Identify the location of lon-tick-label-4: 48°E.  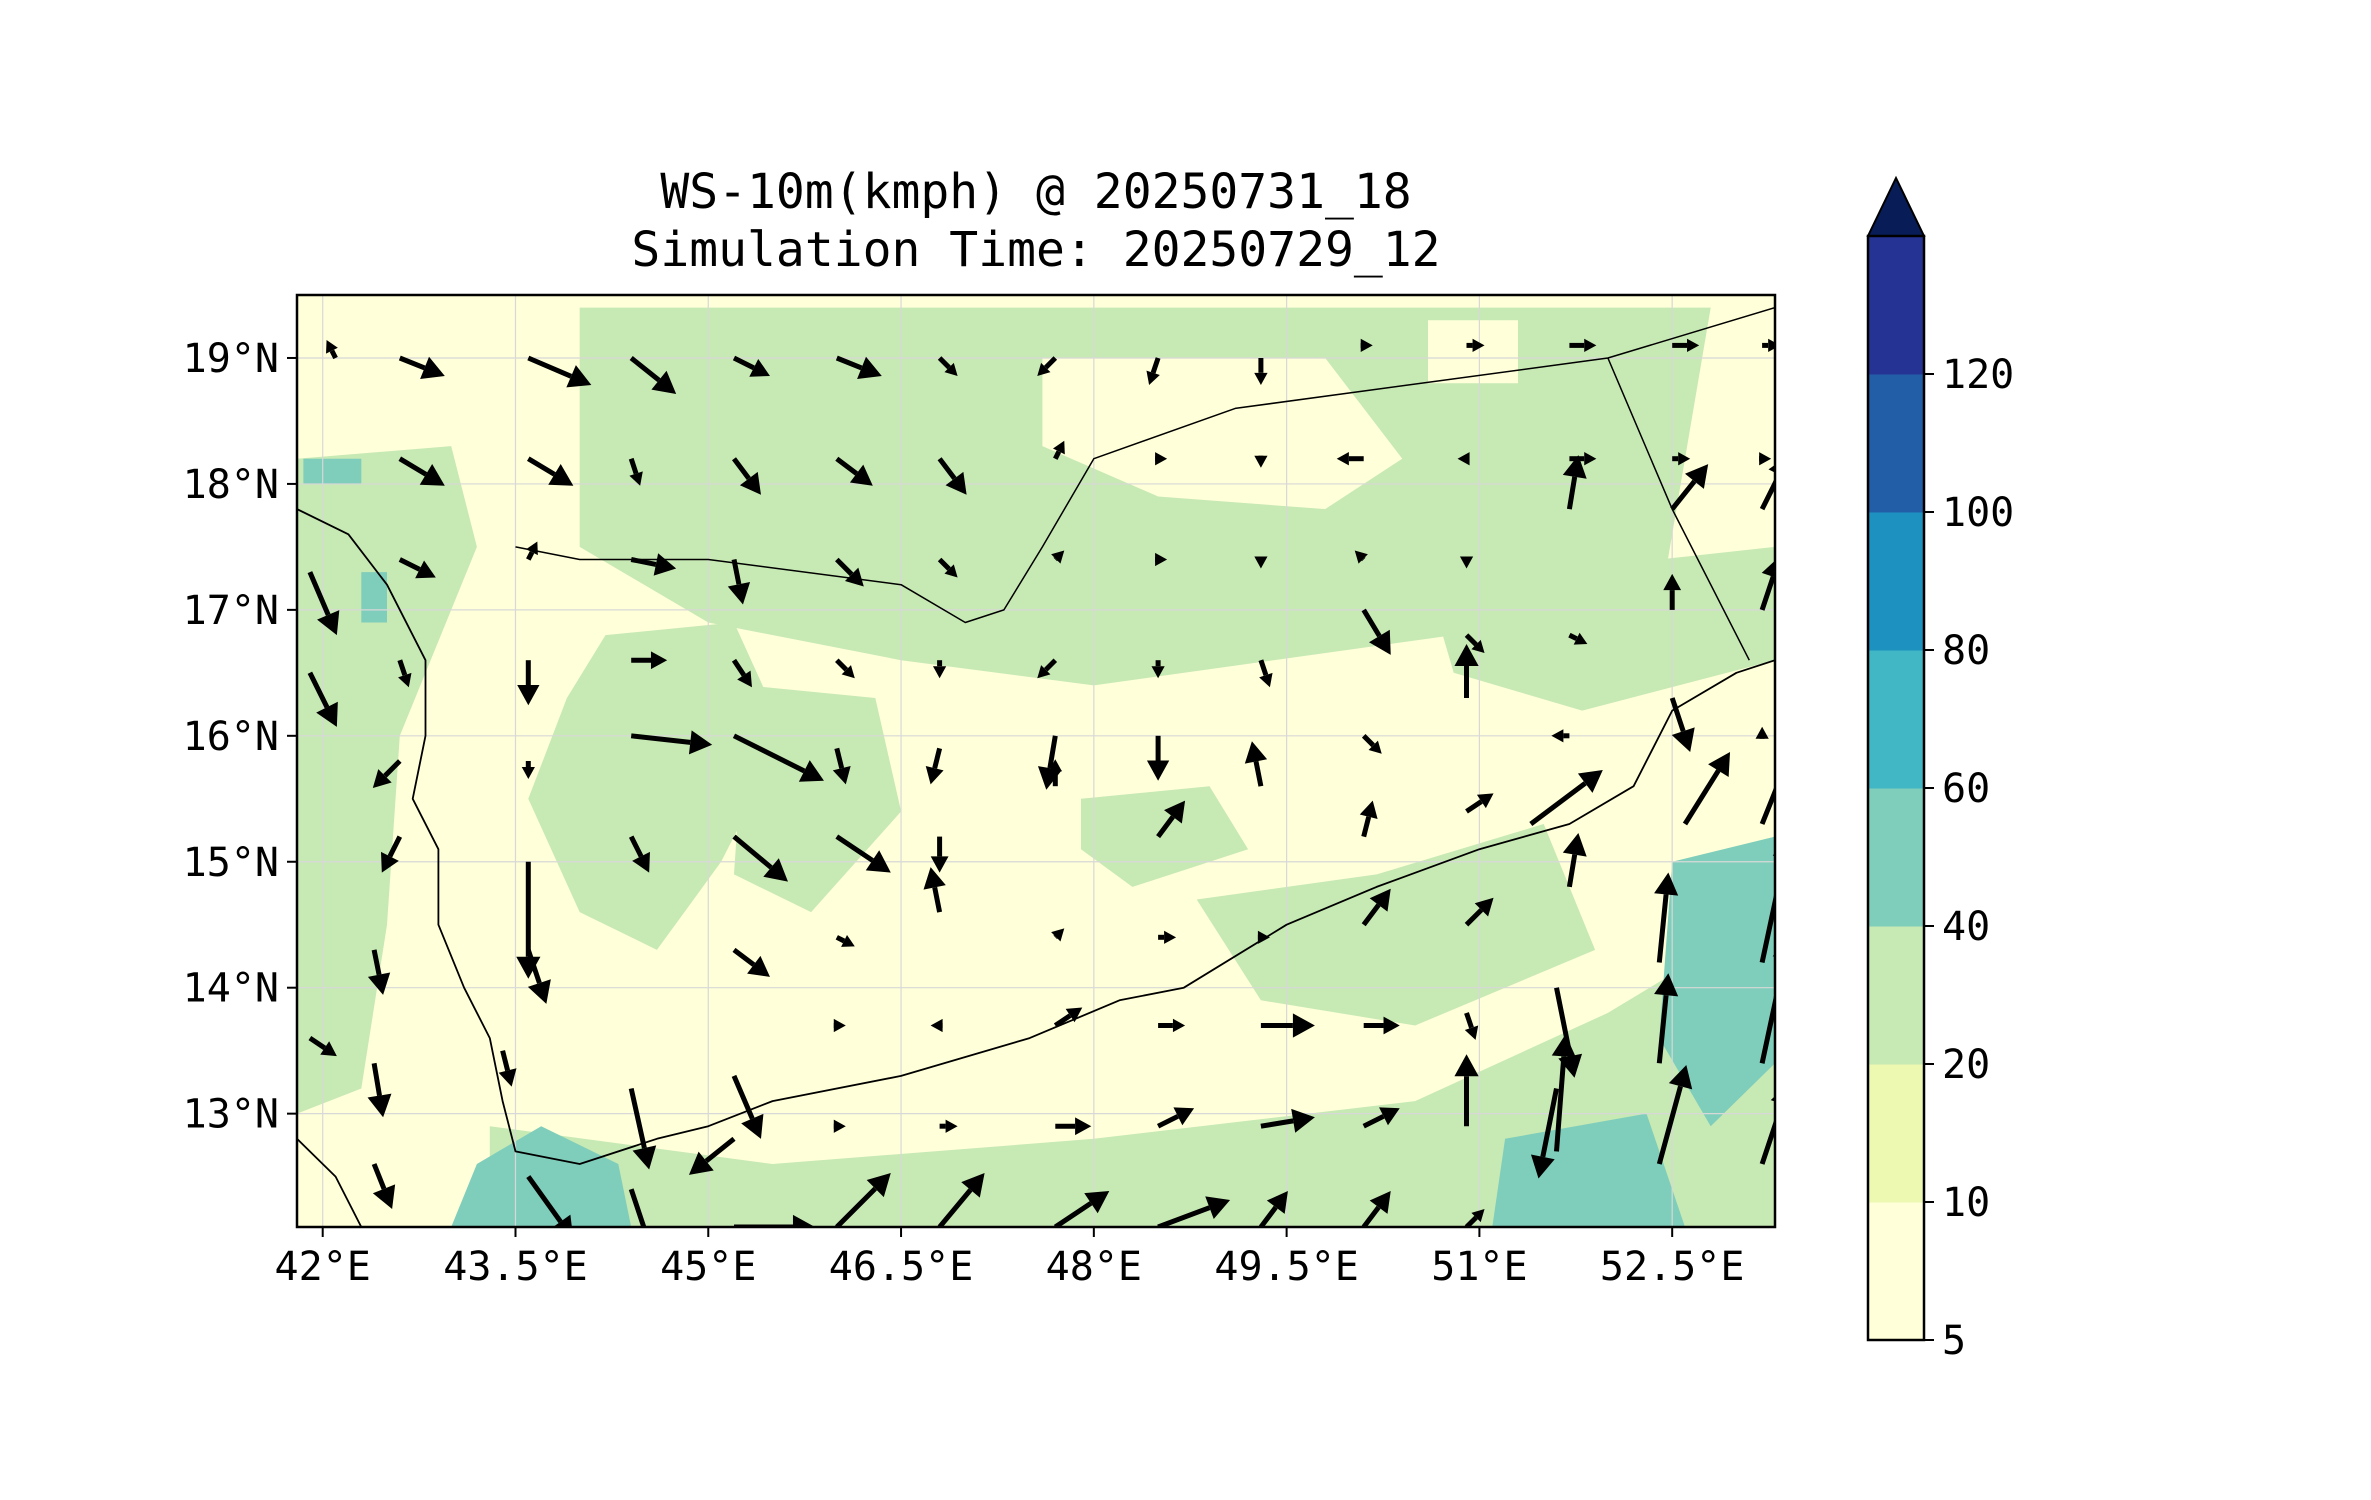
(1094, 1267).